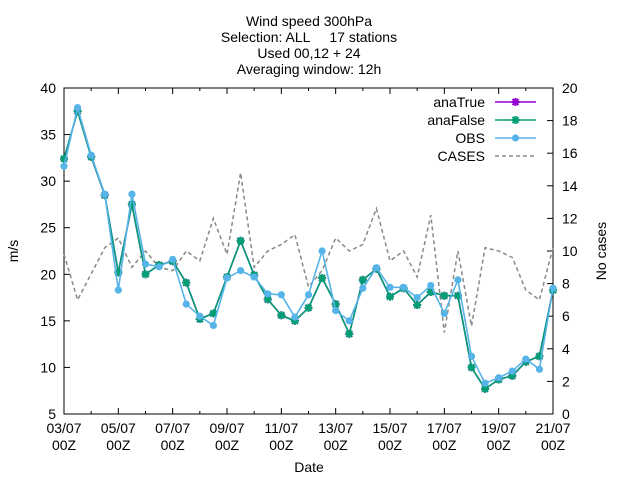 Image resolution: width=640 pixels, height=480 pixels. Describe the element at coordinates (456, 120) in the screenshot. I see `legend-label: anaFalse` at that location.